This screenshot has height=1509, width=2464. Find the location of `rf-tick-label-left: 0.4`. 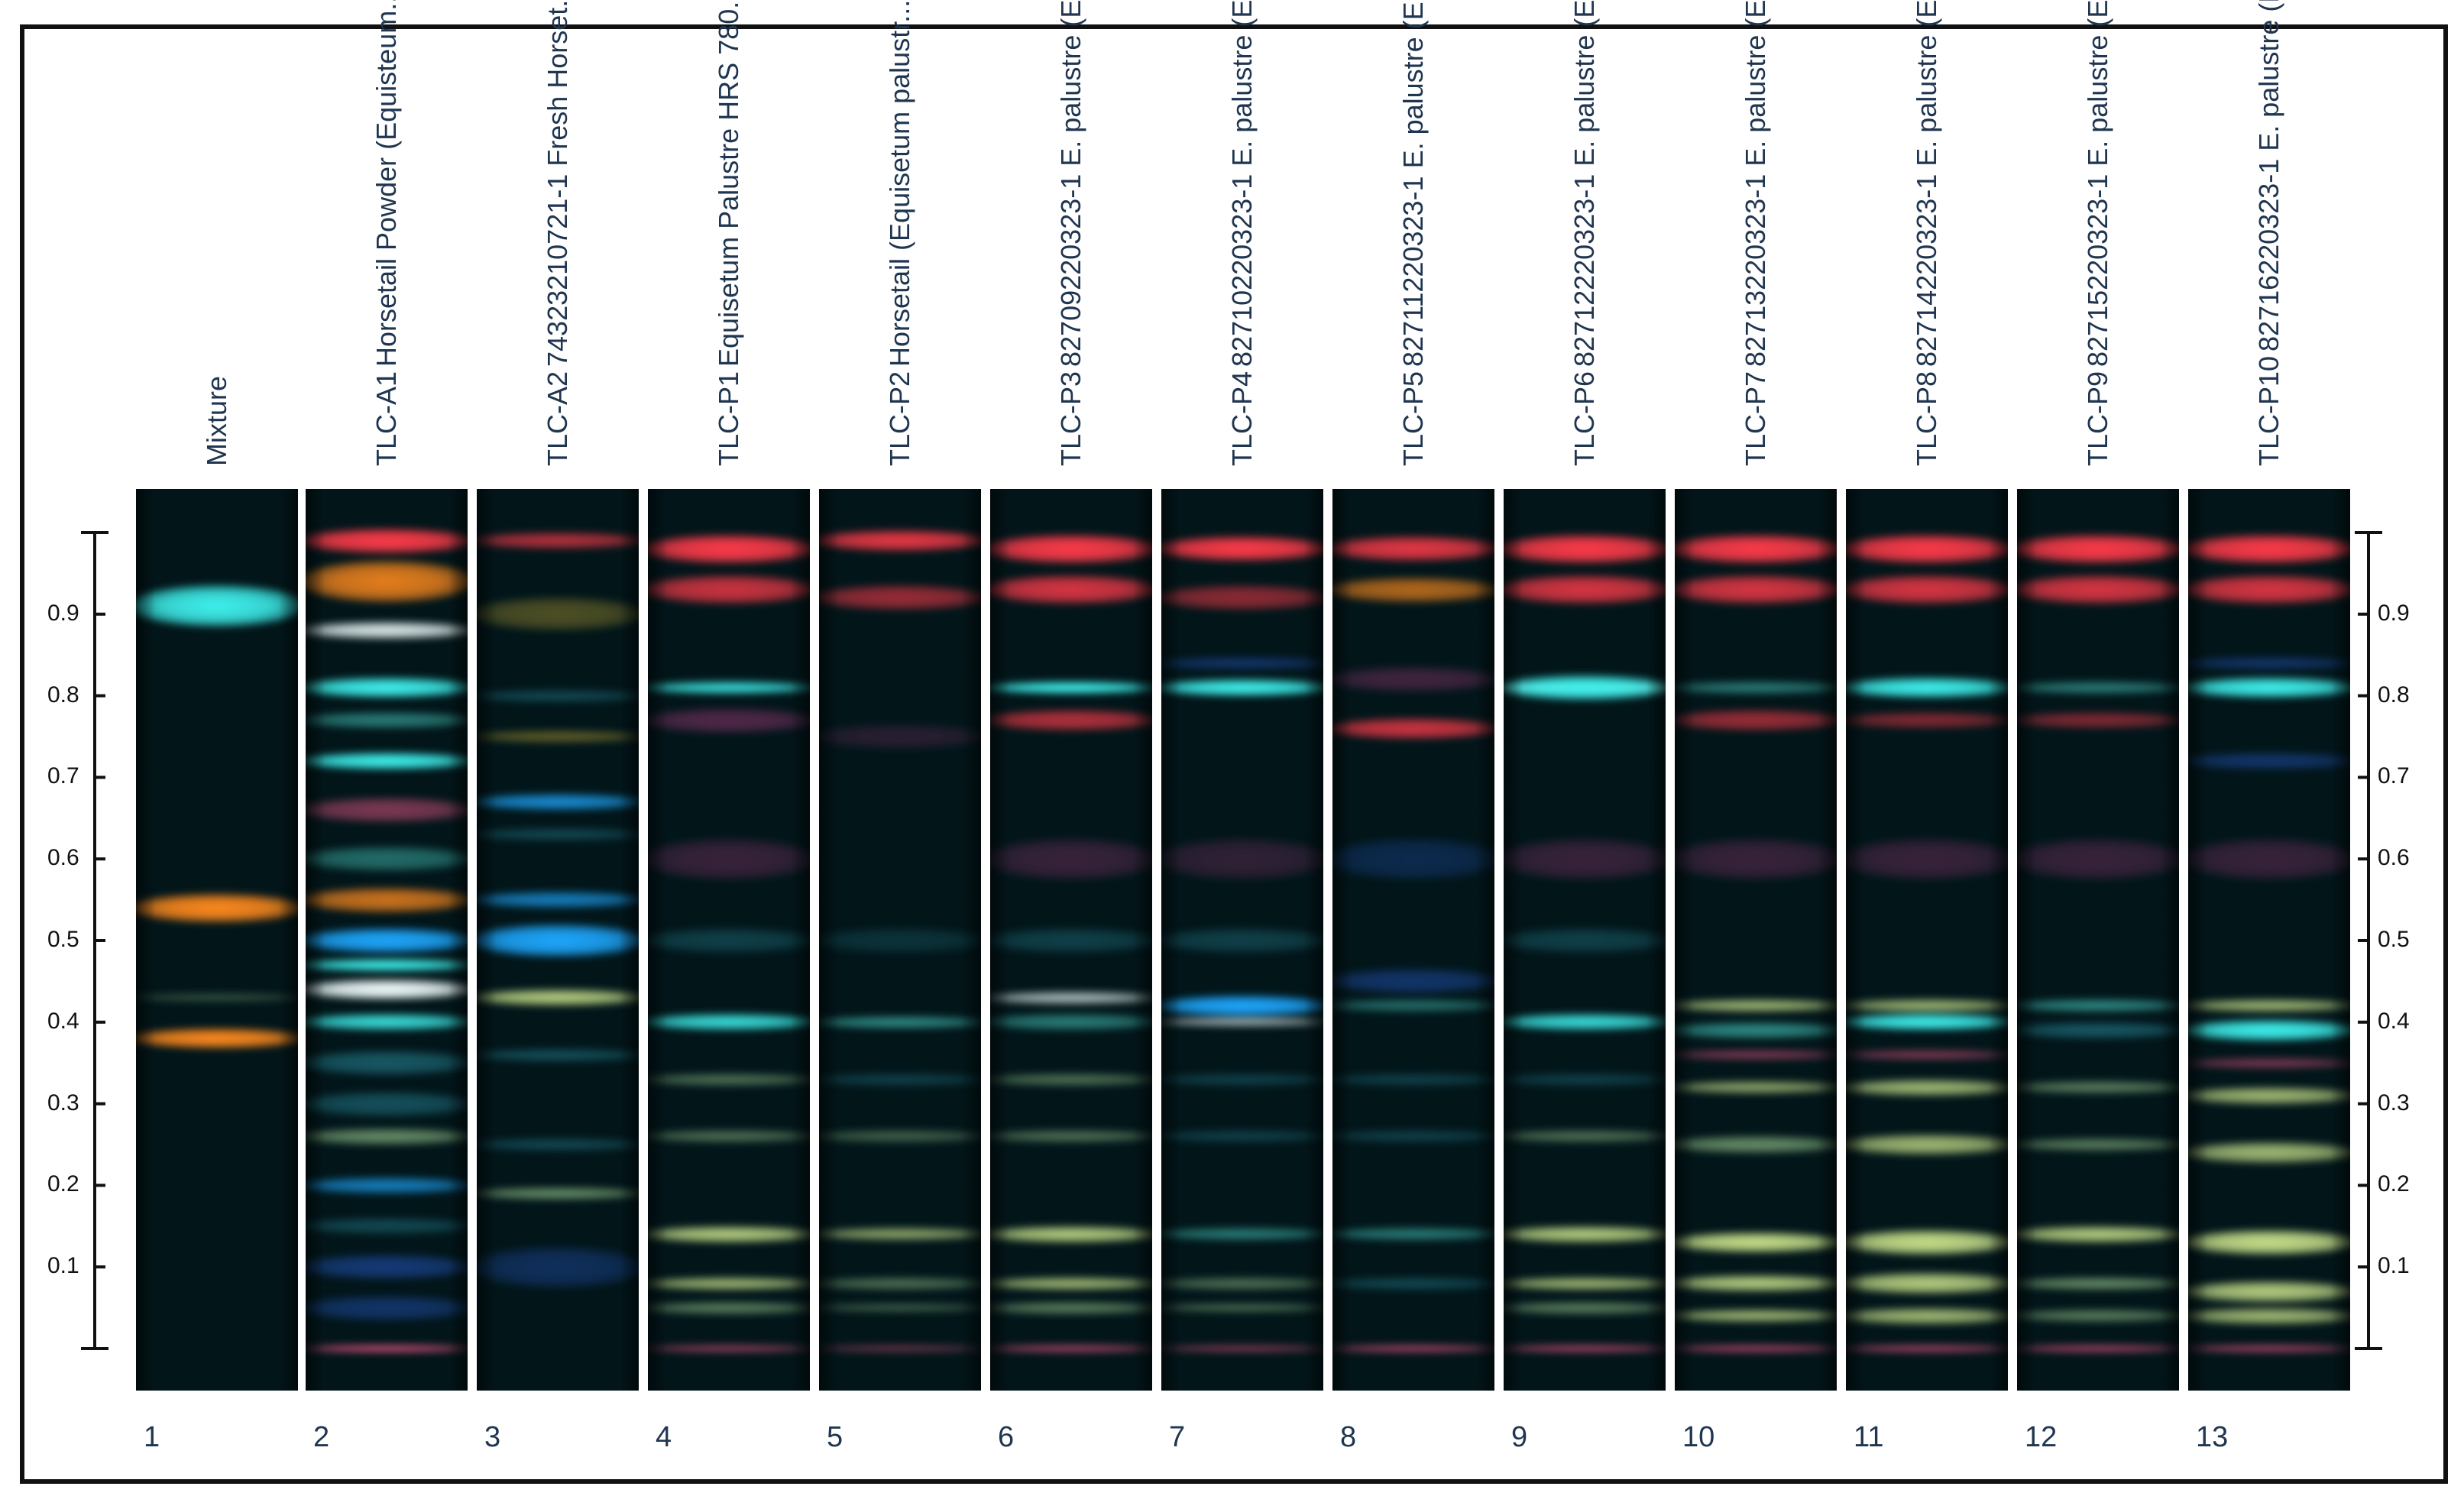

rf-tick-label-left: 0.4 is located at coordinates (63, 1021).